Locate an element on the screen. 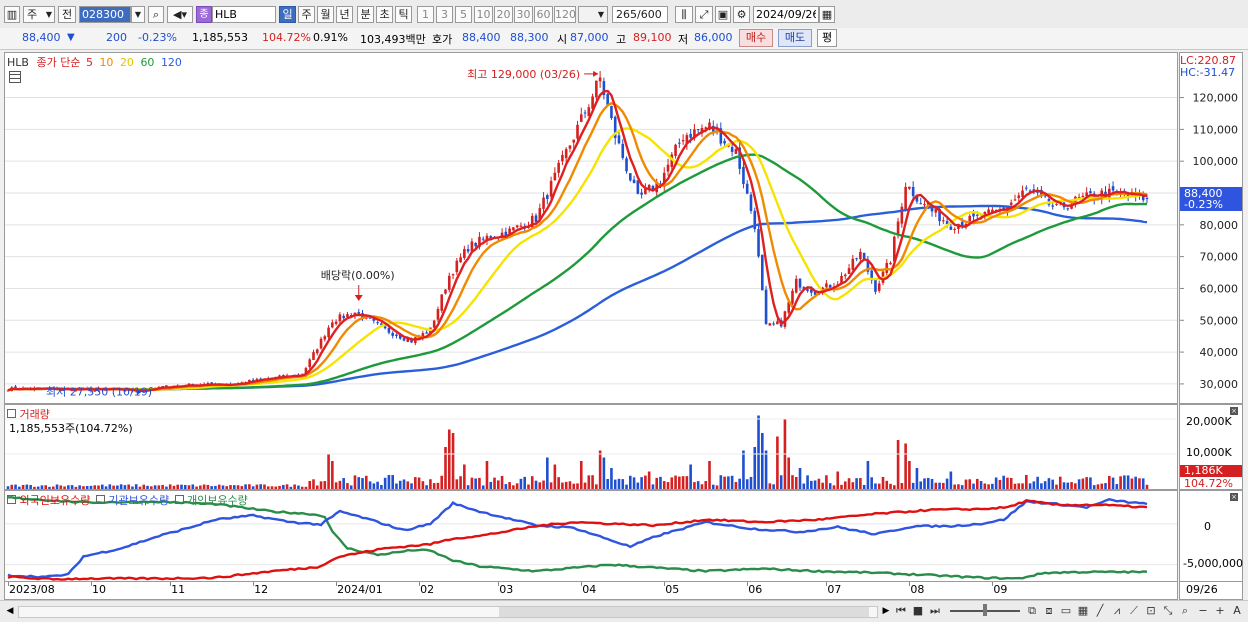 The height and width of the screenshot is (622, 1248). code-dropdown: ▼ is located at coordinates (138, 14).